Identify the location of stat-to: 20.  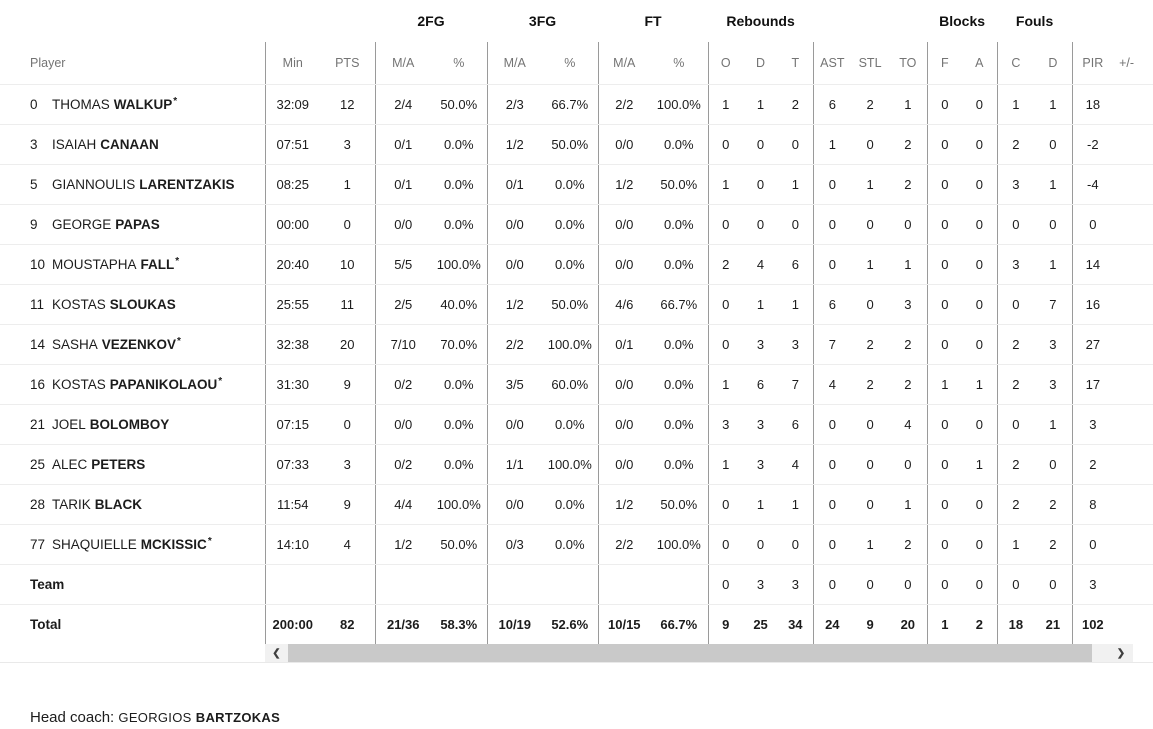
(908, 624).